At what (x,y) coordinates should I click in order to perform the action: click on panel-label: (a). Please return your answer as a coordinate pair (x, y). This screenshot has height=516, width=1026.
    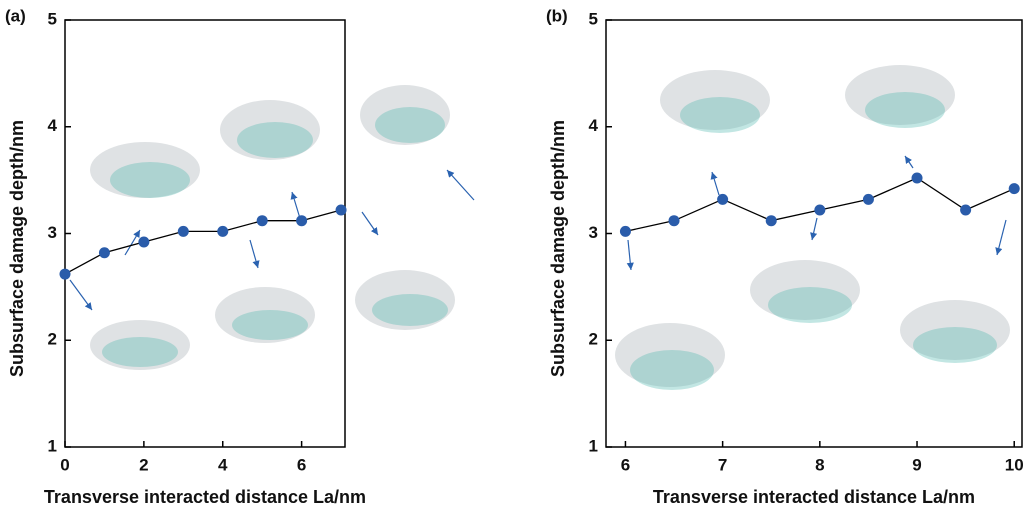
    Looking at the image, I should click on (15, 15).